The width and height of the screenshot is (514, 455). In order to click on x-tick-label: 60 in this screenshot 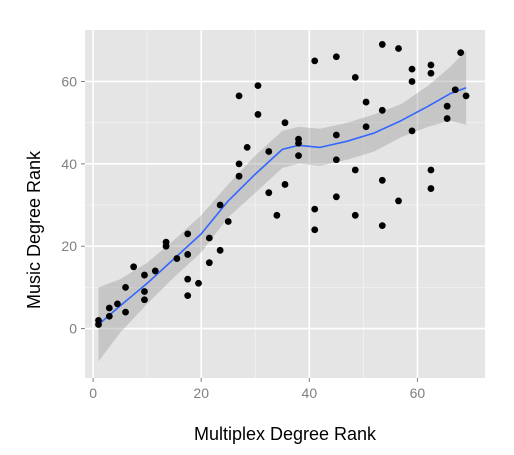, I will do `click(418, 393)`.